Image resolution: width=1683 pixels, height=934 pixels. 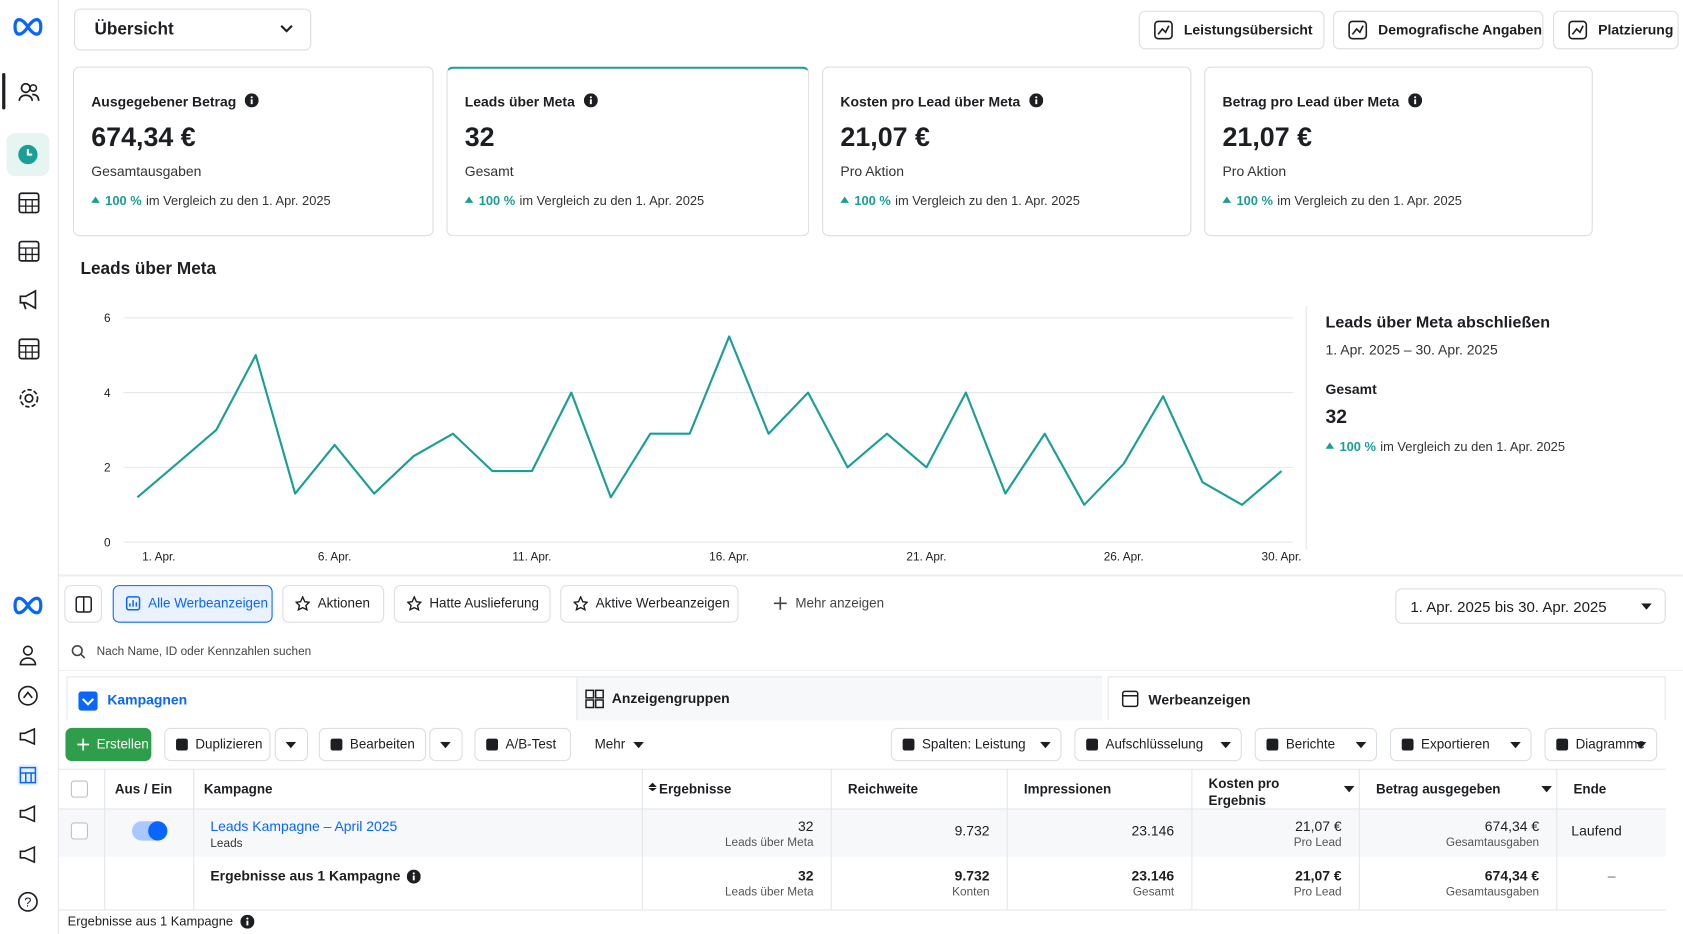 I want to click on overview-dropdown, so click(x=193, y=29).